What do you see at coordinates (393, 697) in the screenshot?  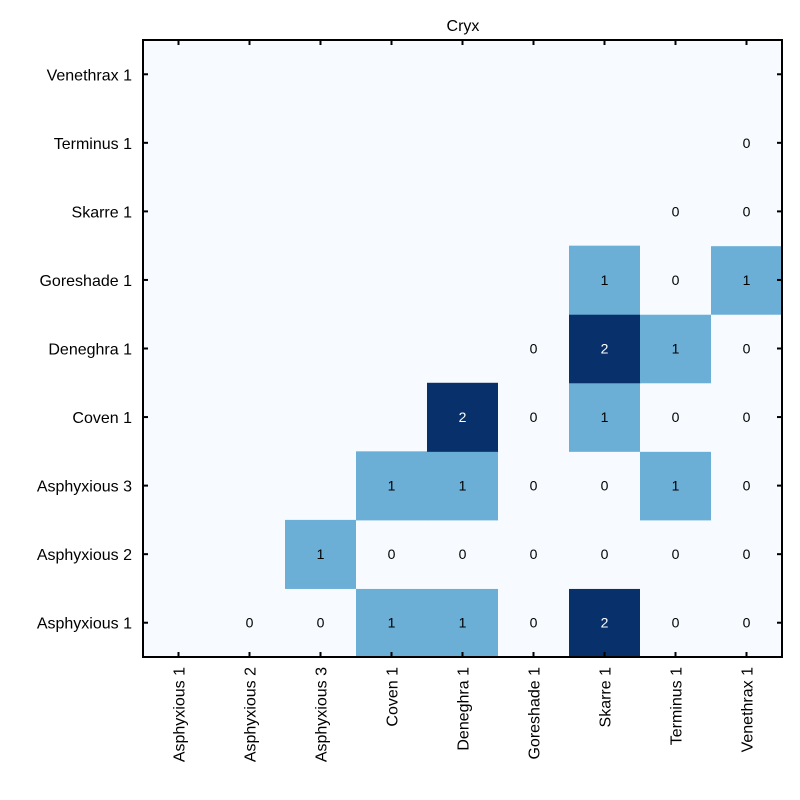 I see `x-tick-label: Coven 1` at bounding box center [393, 697].